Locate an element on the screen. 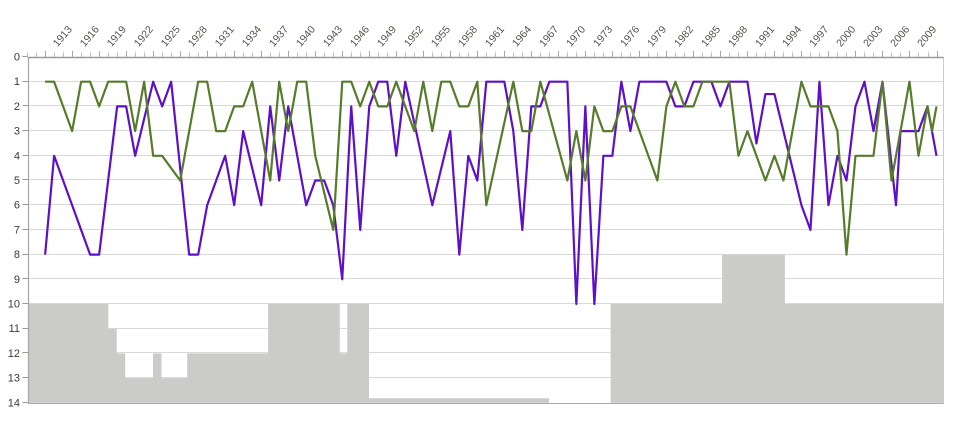 This screenshot has height=430, width=960. svg-text: 11 is located at coordinates (14, 329).